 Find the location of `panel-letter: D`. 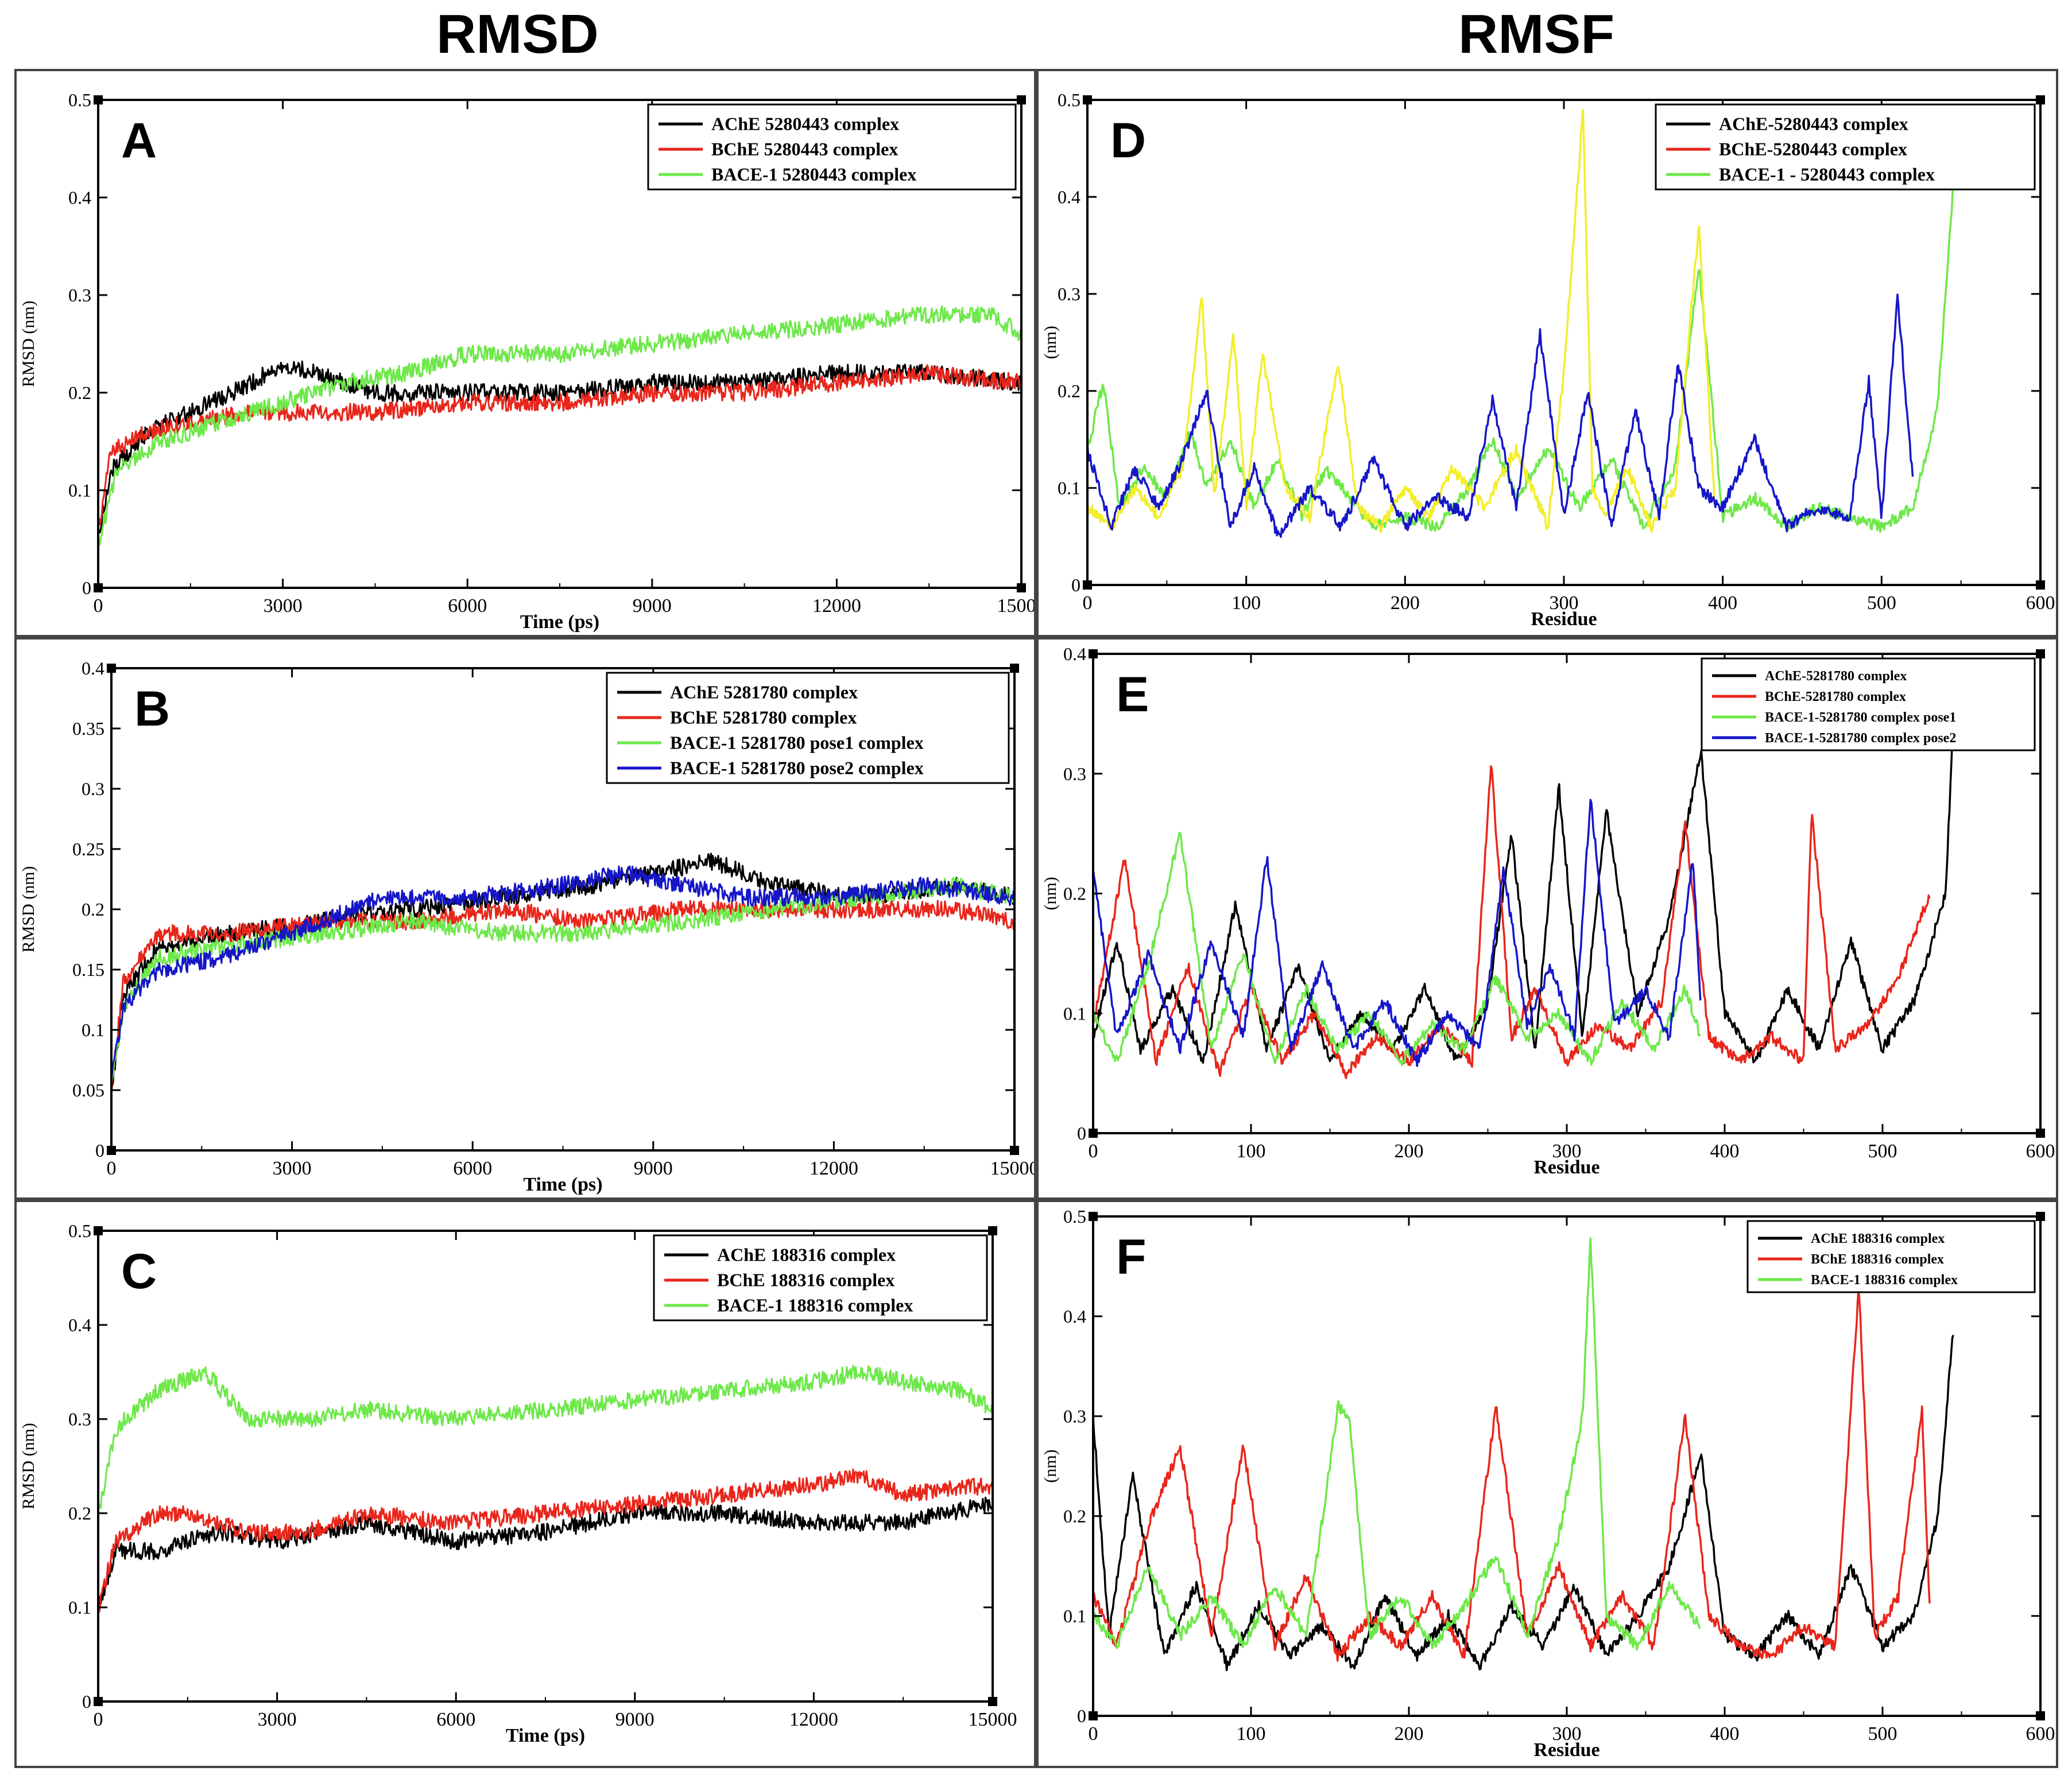

panel-letter: D is located at coordinates (1128, 140).